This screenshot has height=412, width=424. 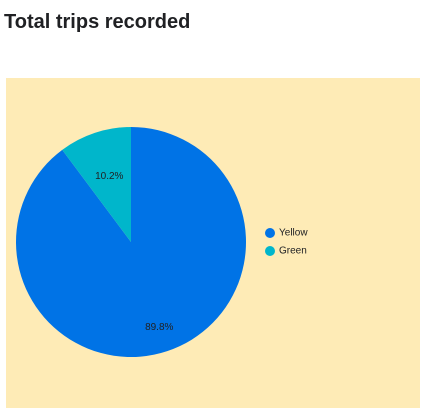 I want to click on legend-swatch-yellow, so click(x=270, y=233).